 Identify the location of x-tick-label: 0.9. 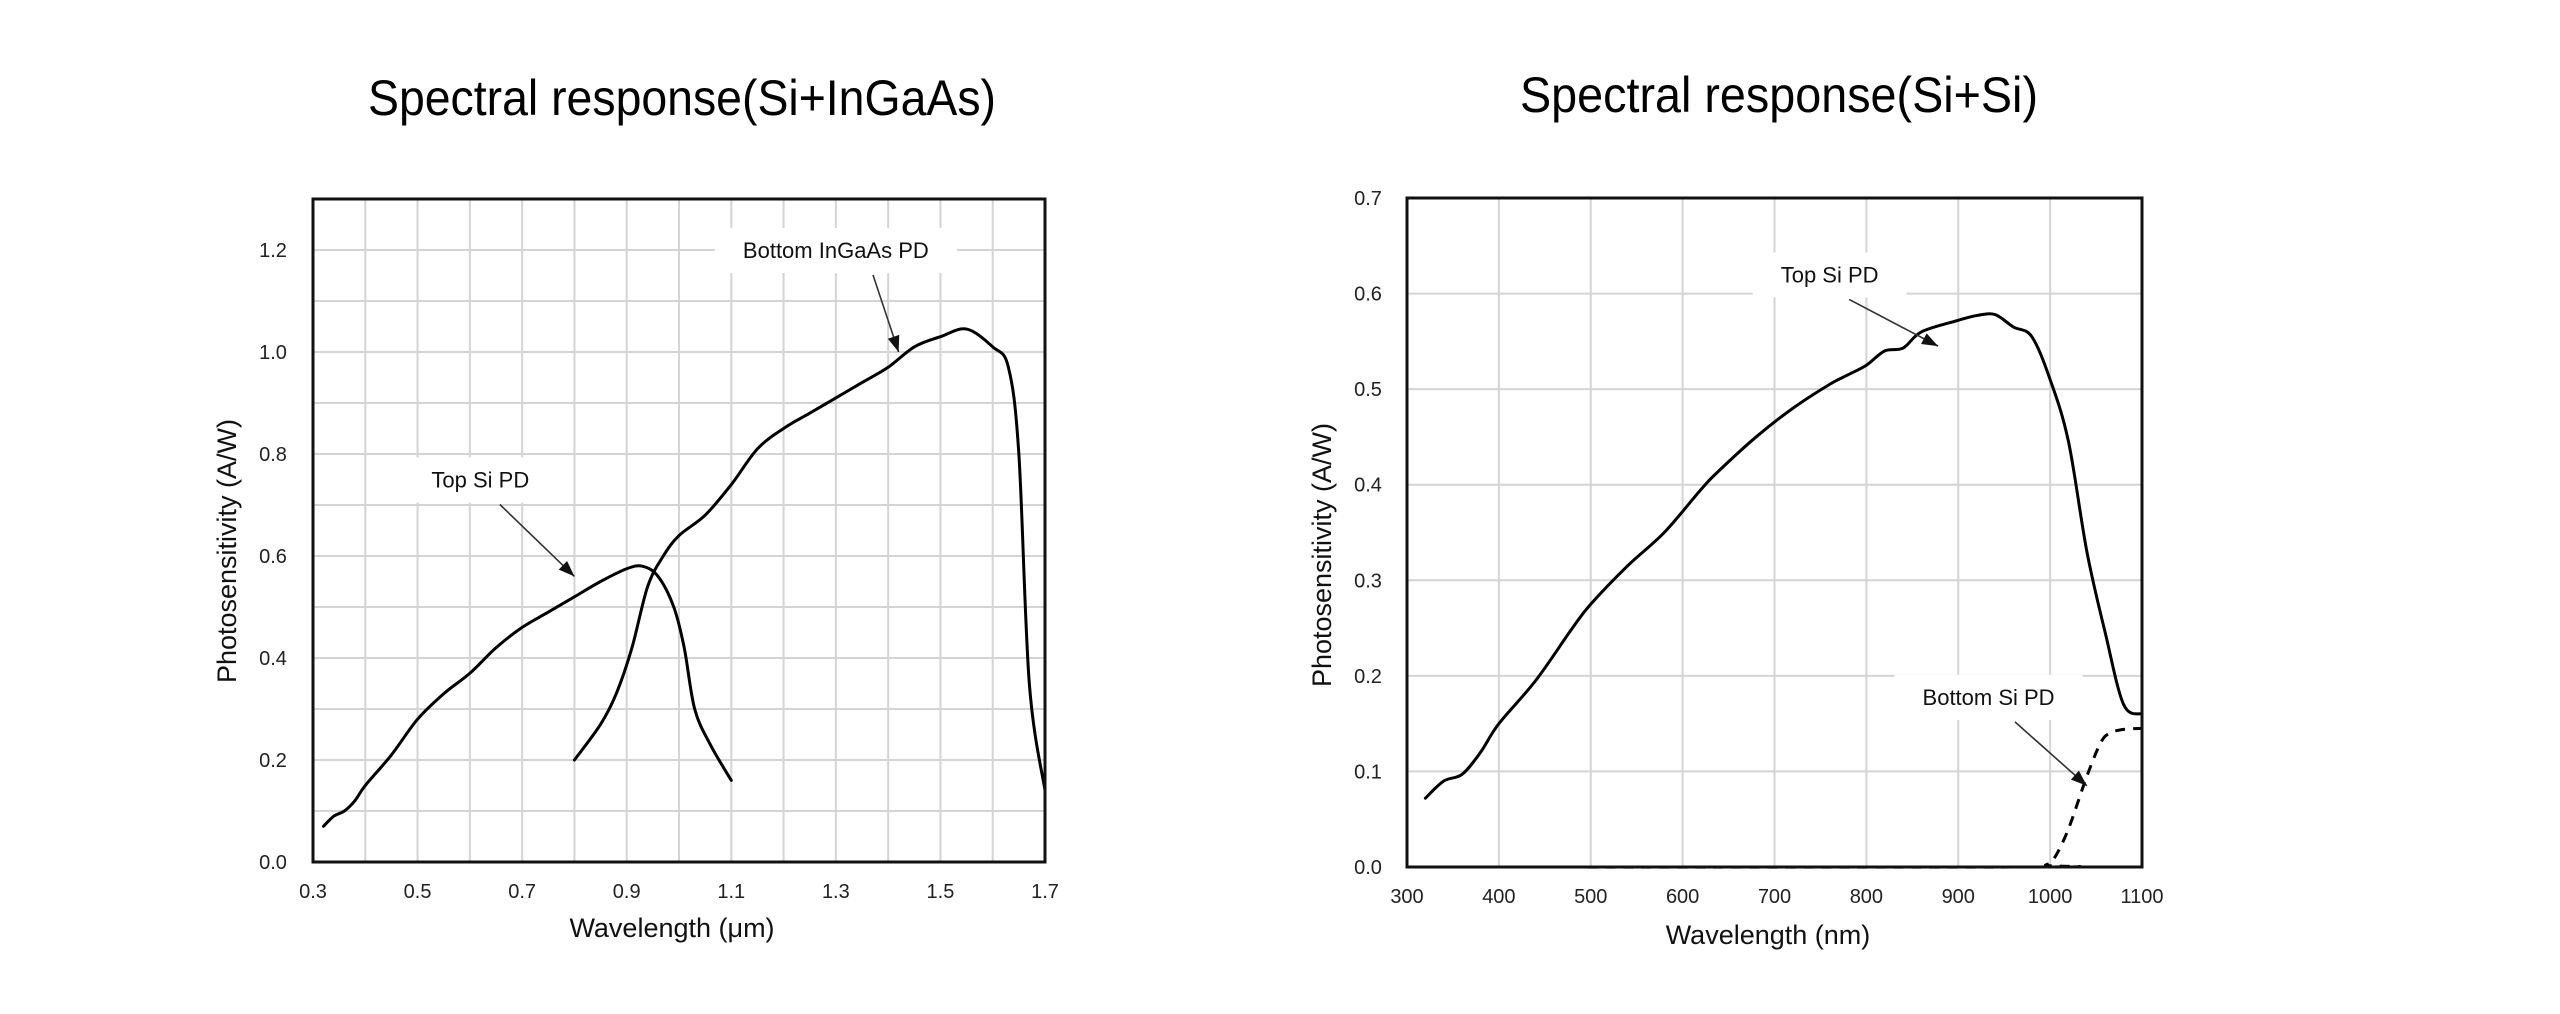
(627, 892).